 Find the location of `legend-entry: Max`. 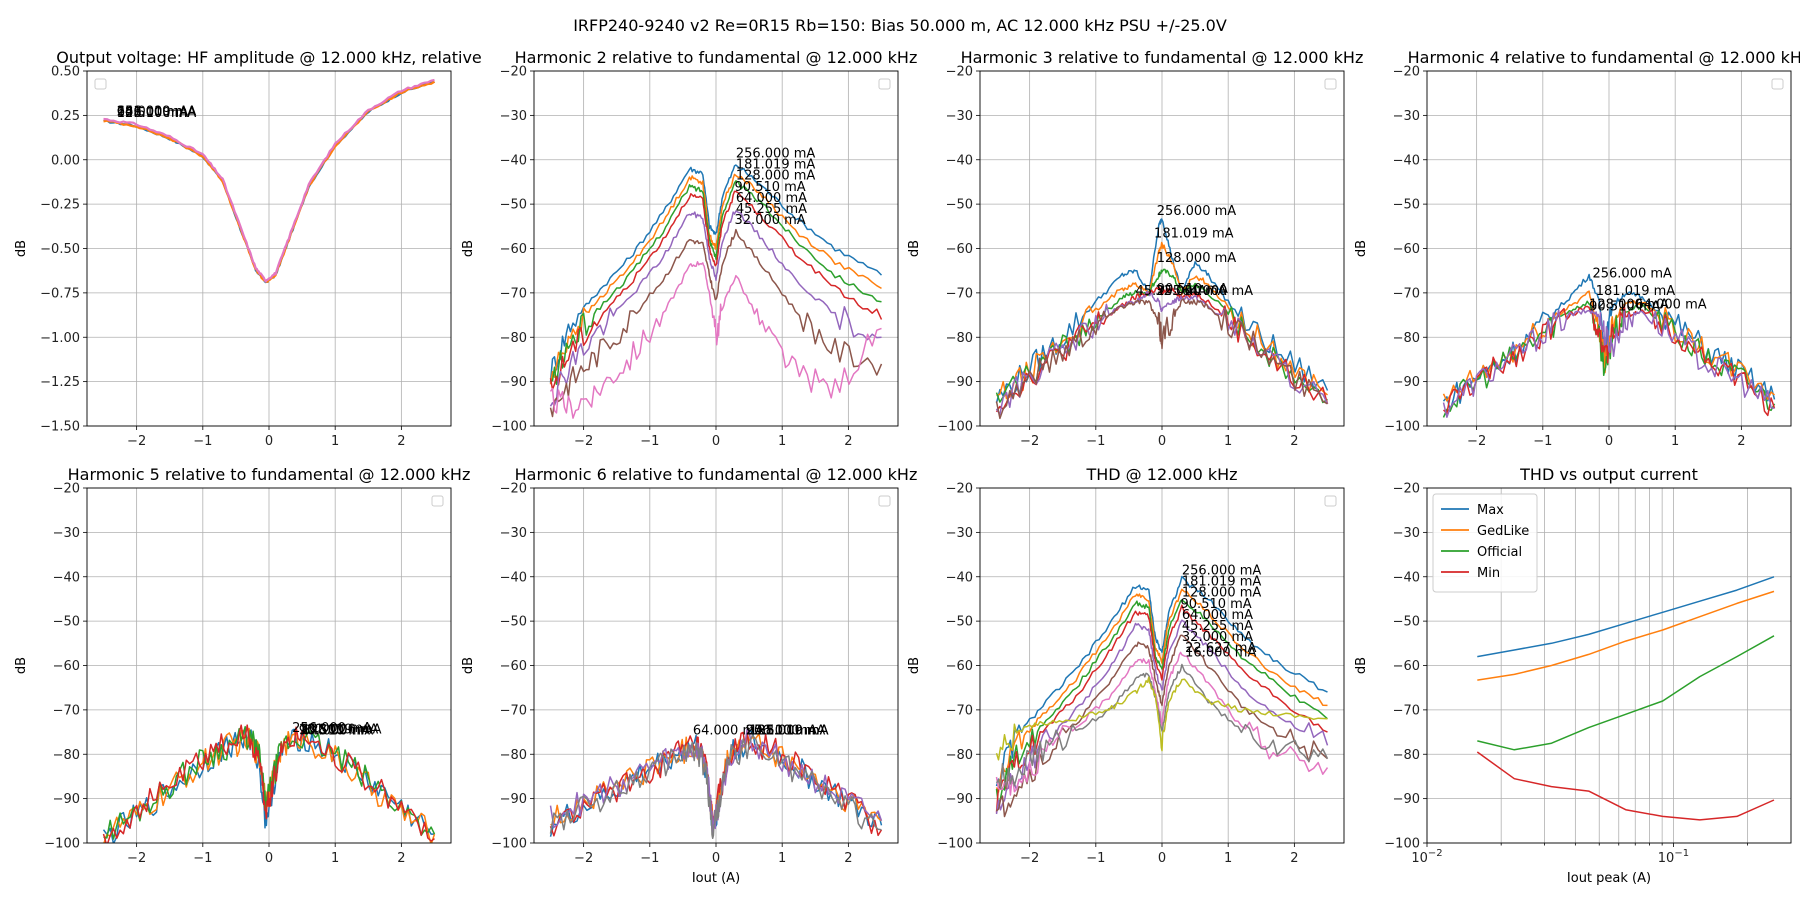

legend-entry: Max is located at coordinates (1490, 510).